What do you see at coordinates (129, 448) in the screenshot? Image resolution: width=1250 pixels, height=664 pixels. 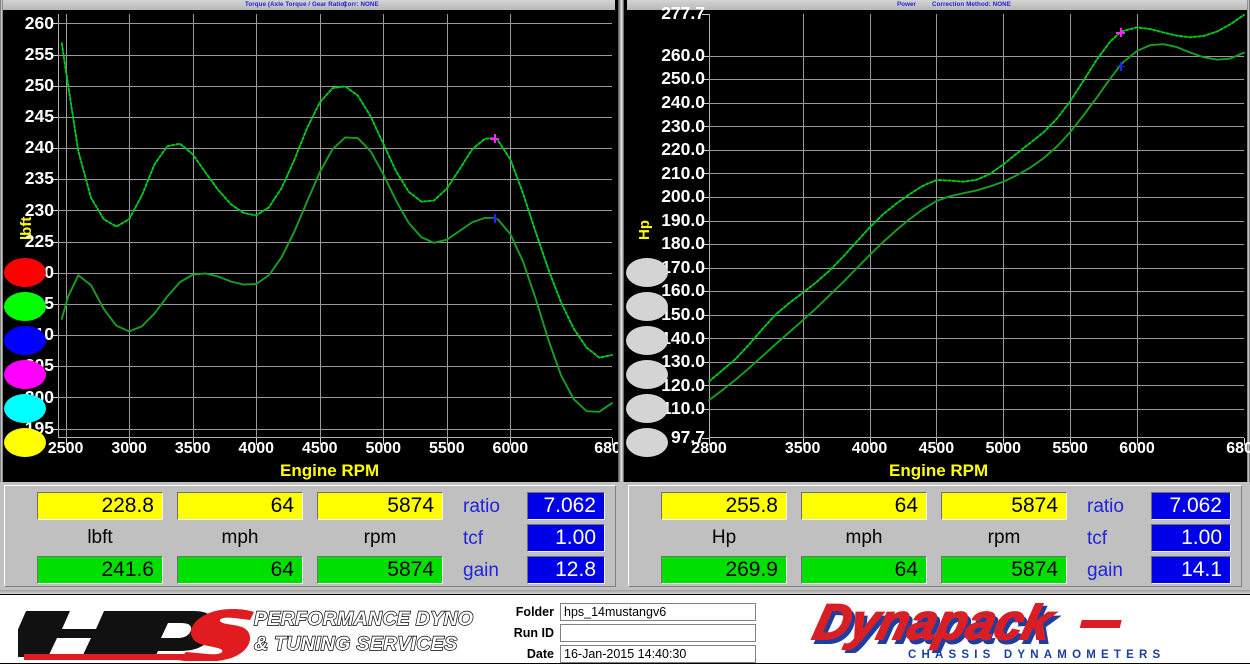 I see `x-axis-tick-label: 3000` at bounding box center [129, 448].